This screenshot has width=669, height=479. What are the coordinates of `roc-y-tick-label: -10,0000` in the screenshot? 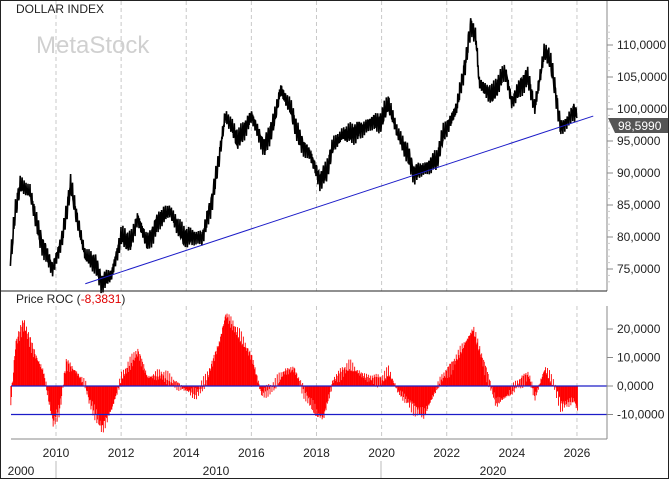 It's located at (641, 415).